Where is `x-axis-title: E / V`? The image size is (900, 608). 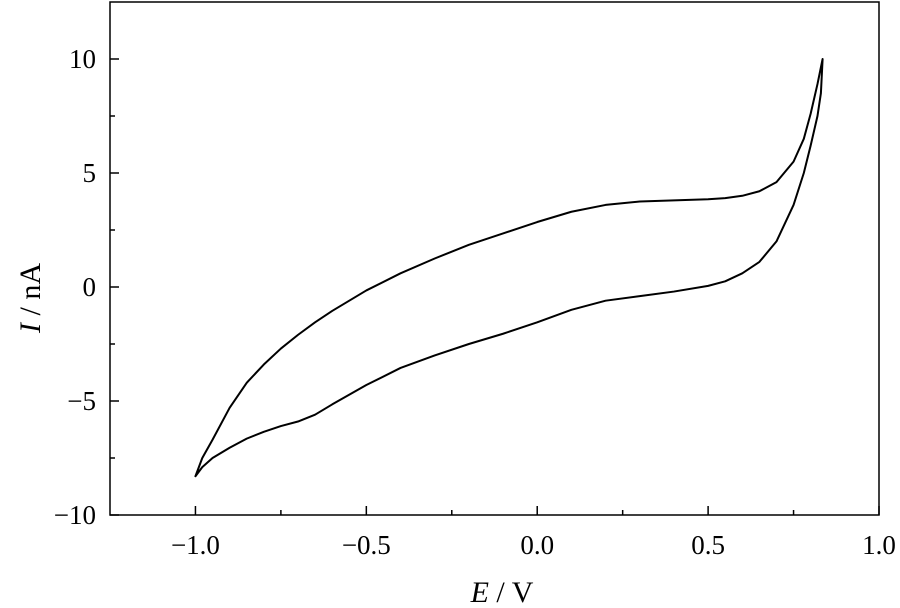 x-axis-title: E / V is located at coordinates (502, 592).